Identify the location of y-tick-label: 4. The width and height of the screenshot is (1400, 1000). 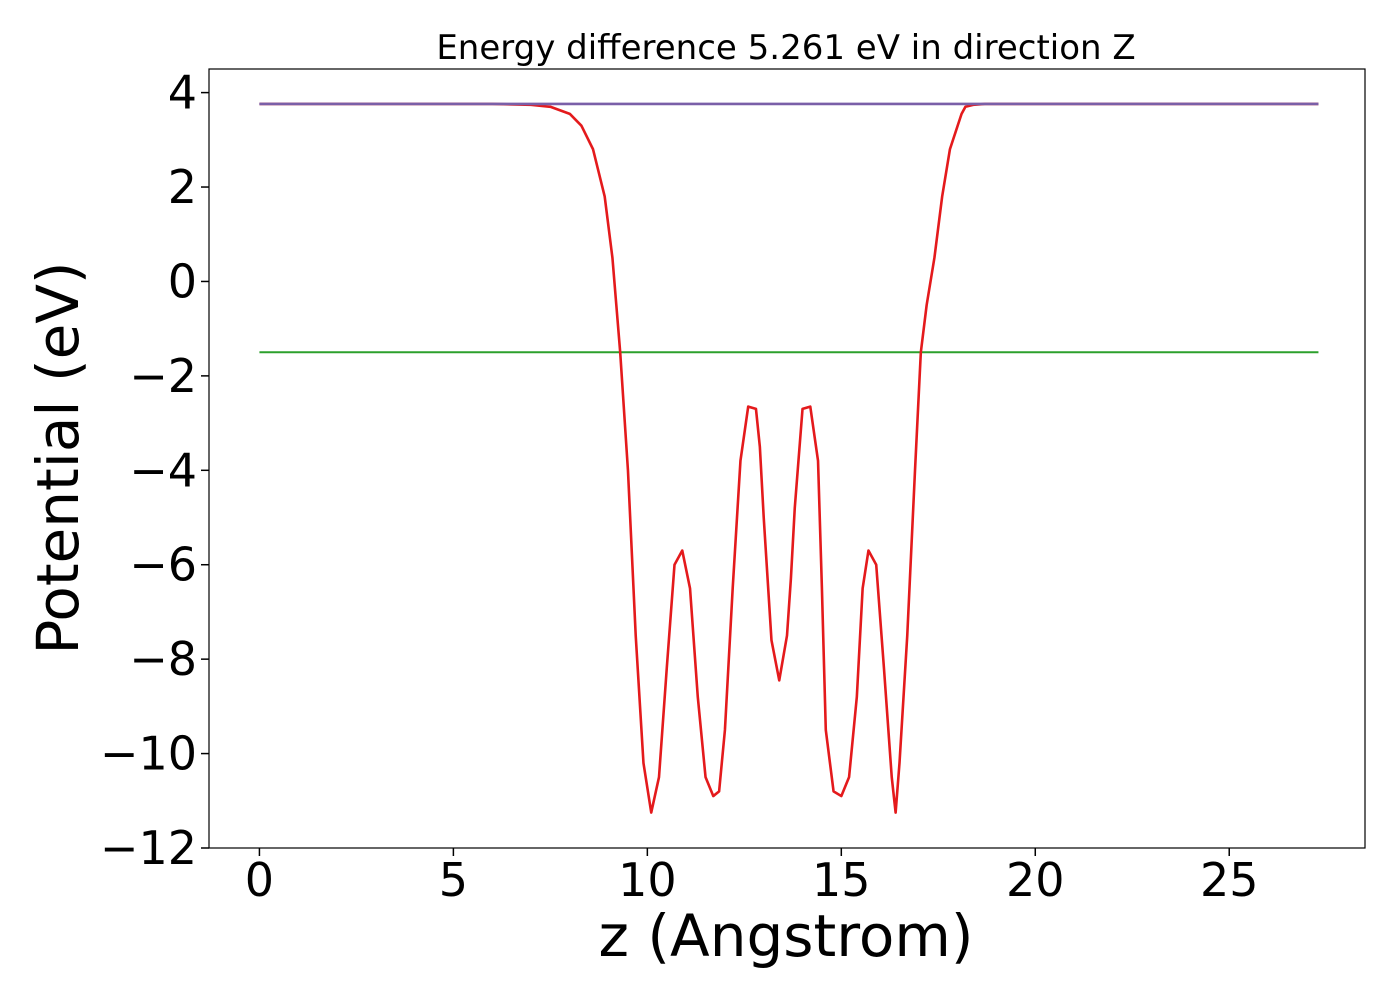
(182, 93).